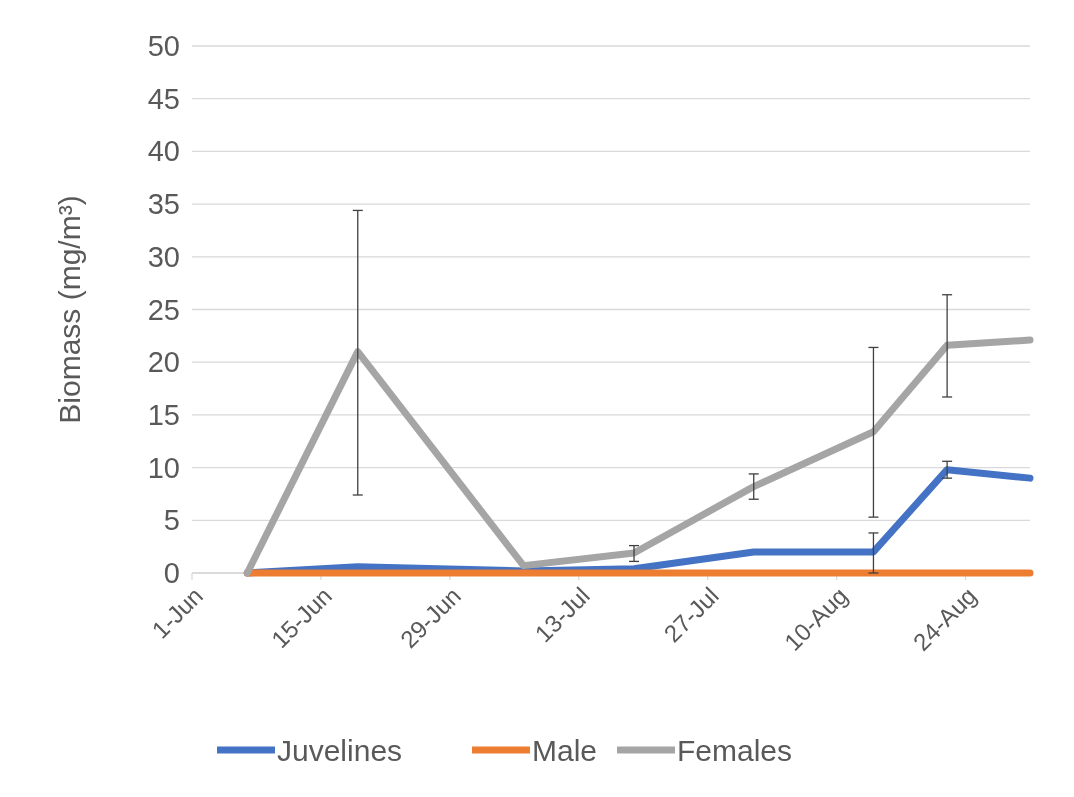 The width and height of the screenshot is (1074, 797). I want to click on y-tick-label: 20, so click(163, 362).